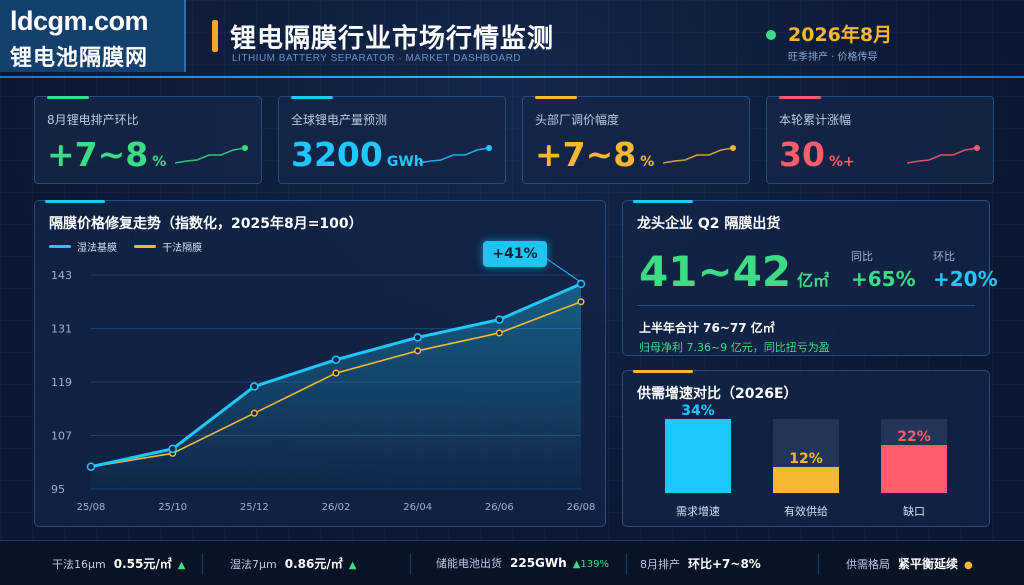 This screenshot has width=1024, height=585. What do you see at coordinates (883, 279) in the screenshot?
I see `yoy-value: +65%` at bounding box center [883, 279].